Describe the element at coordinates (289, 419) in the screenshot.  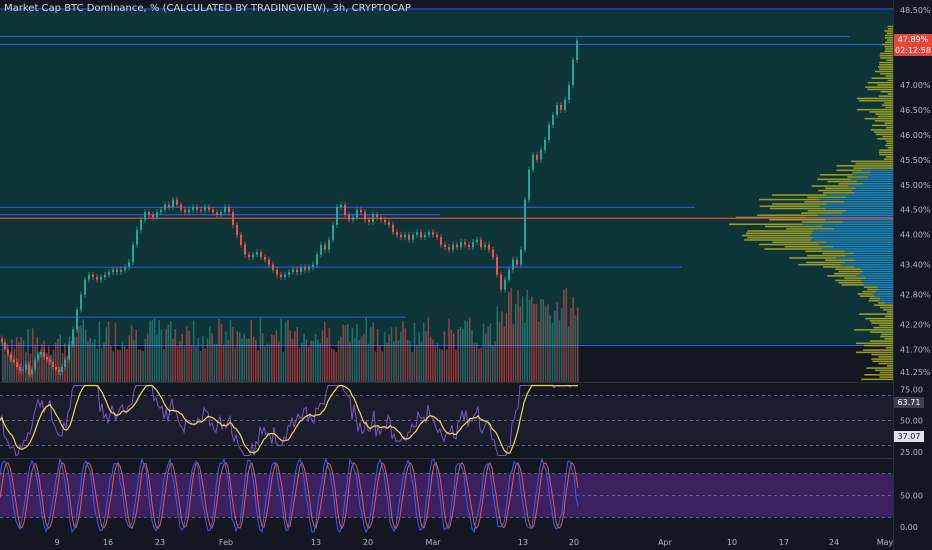
I see `rsi-ma-line` at that location.